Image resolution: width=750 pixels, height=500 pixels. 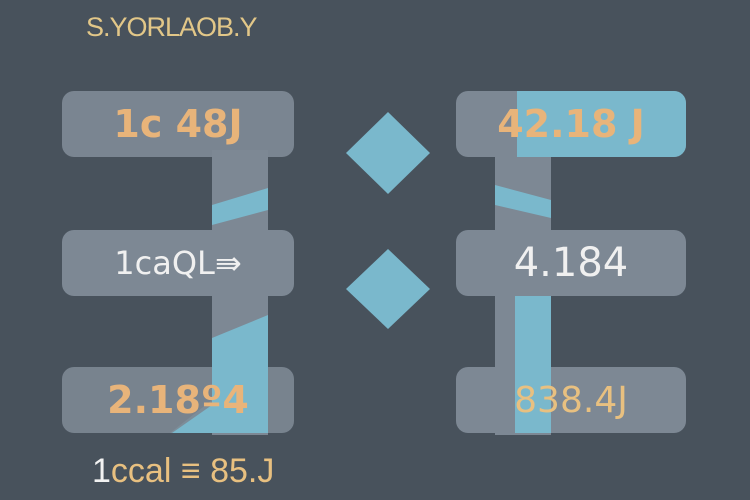 I want to click on right-box-3-text: 838.4J, so click(x=571, y=400).